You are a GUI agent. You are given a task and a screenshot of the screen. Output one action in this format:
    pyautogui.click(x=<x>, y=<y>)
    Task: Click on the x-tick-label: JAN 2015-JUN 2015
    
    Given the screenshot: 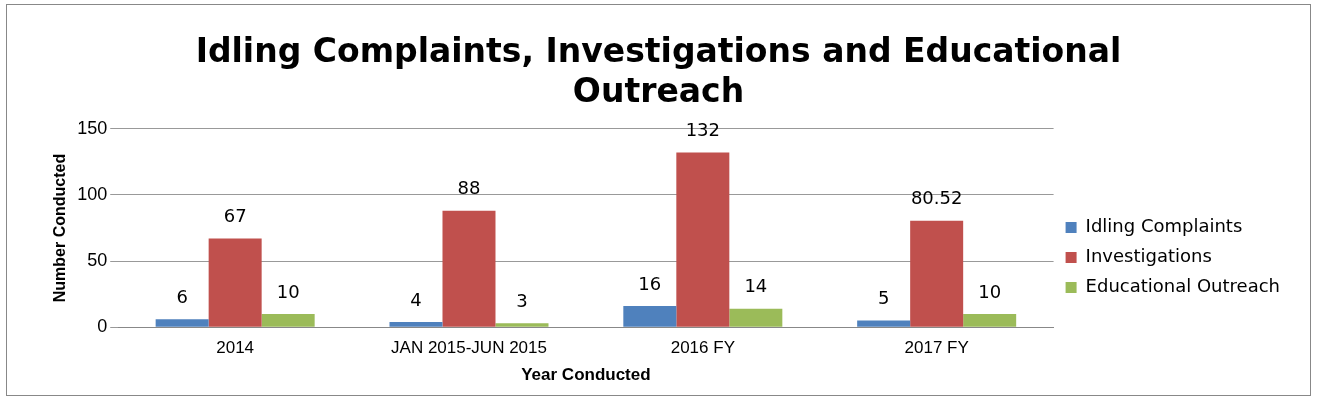 What is the action you would take?
    pyautogui.click(x=469, y=348)
    